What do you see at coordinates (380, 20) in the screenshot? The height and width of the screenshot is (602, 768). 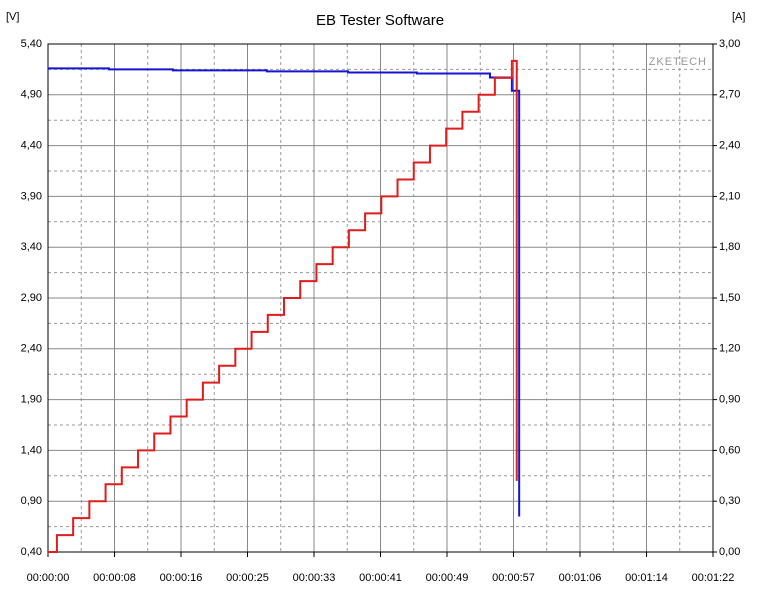 I see `chart-title: EB Tester Software` at bounding box center [380, 20].